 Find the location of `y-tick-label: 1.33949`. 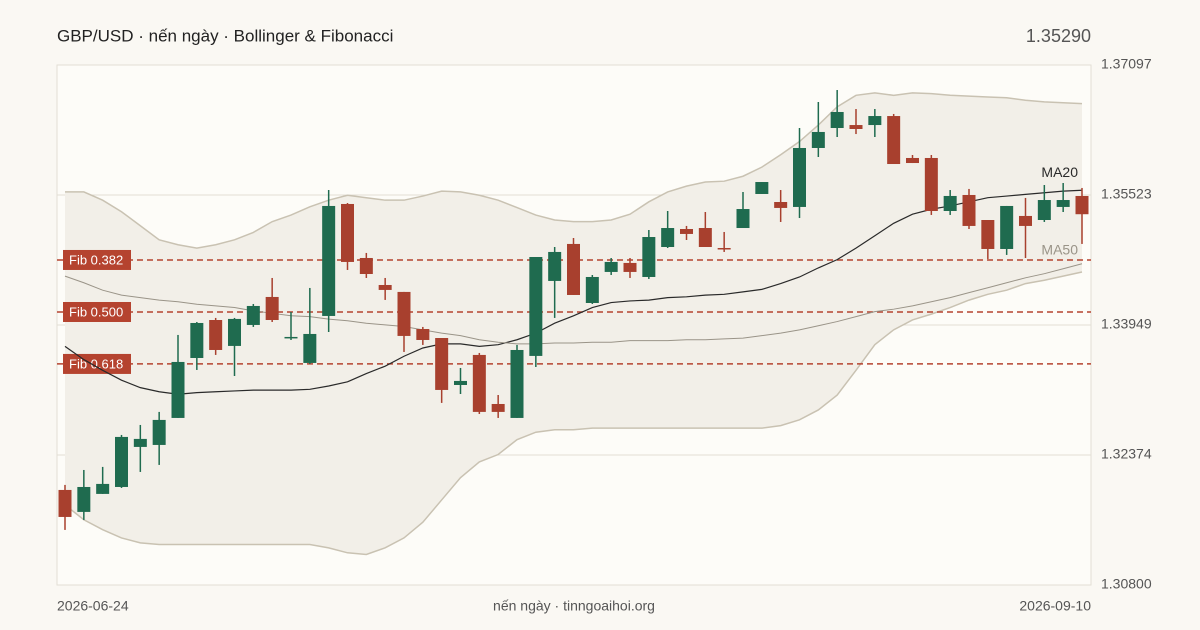

y-tick-label: 1.33949 is located at coordinates (1126, 324).